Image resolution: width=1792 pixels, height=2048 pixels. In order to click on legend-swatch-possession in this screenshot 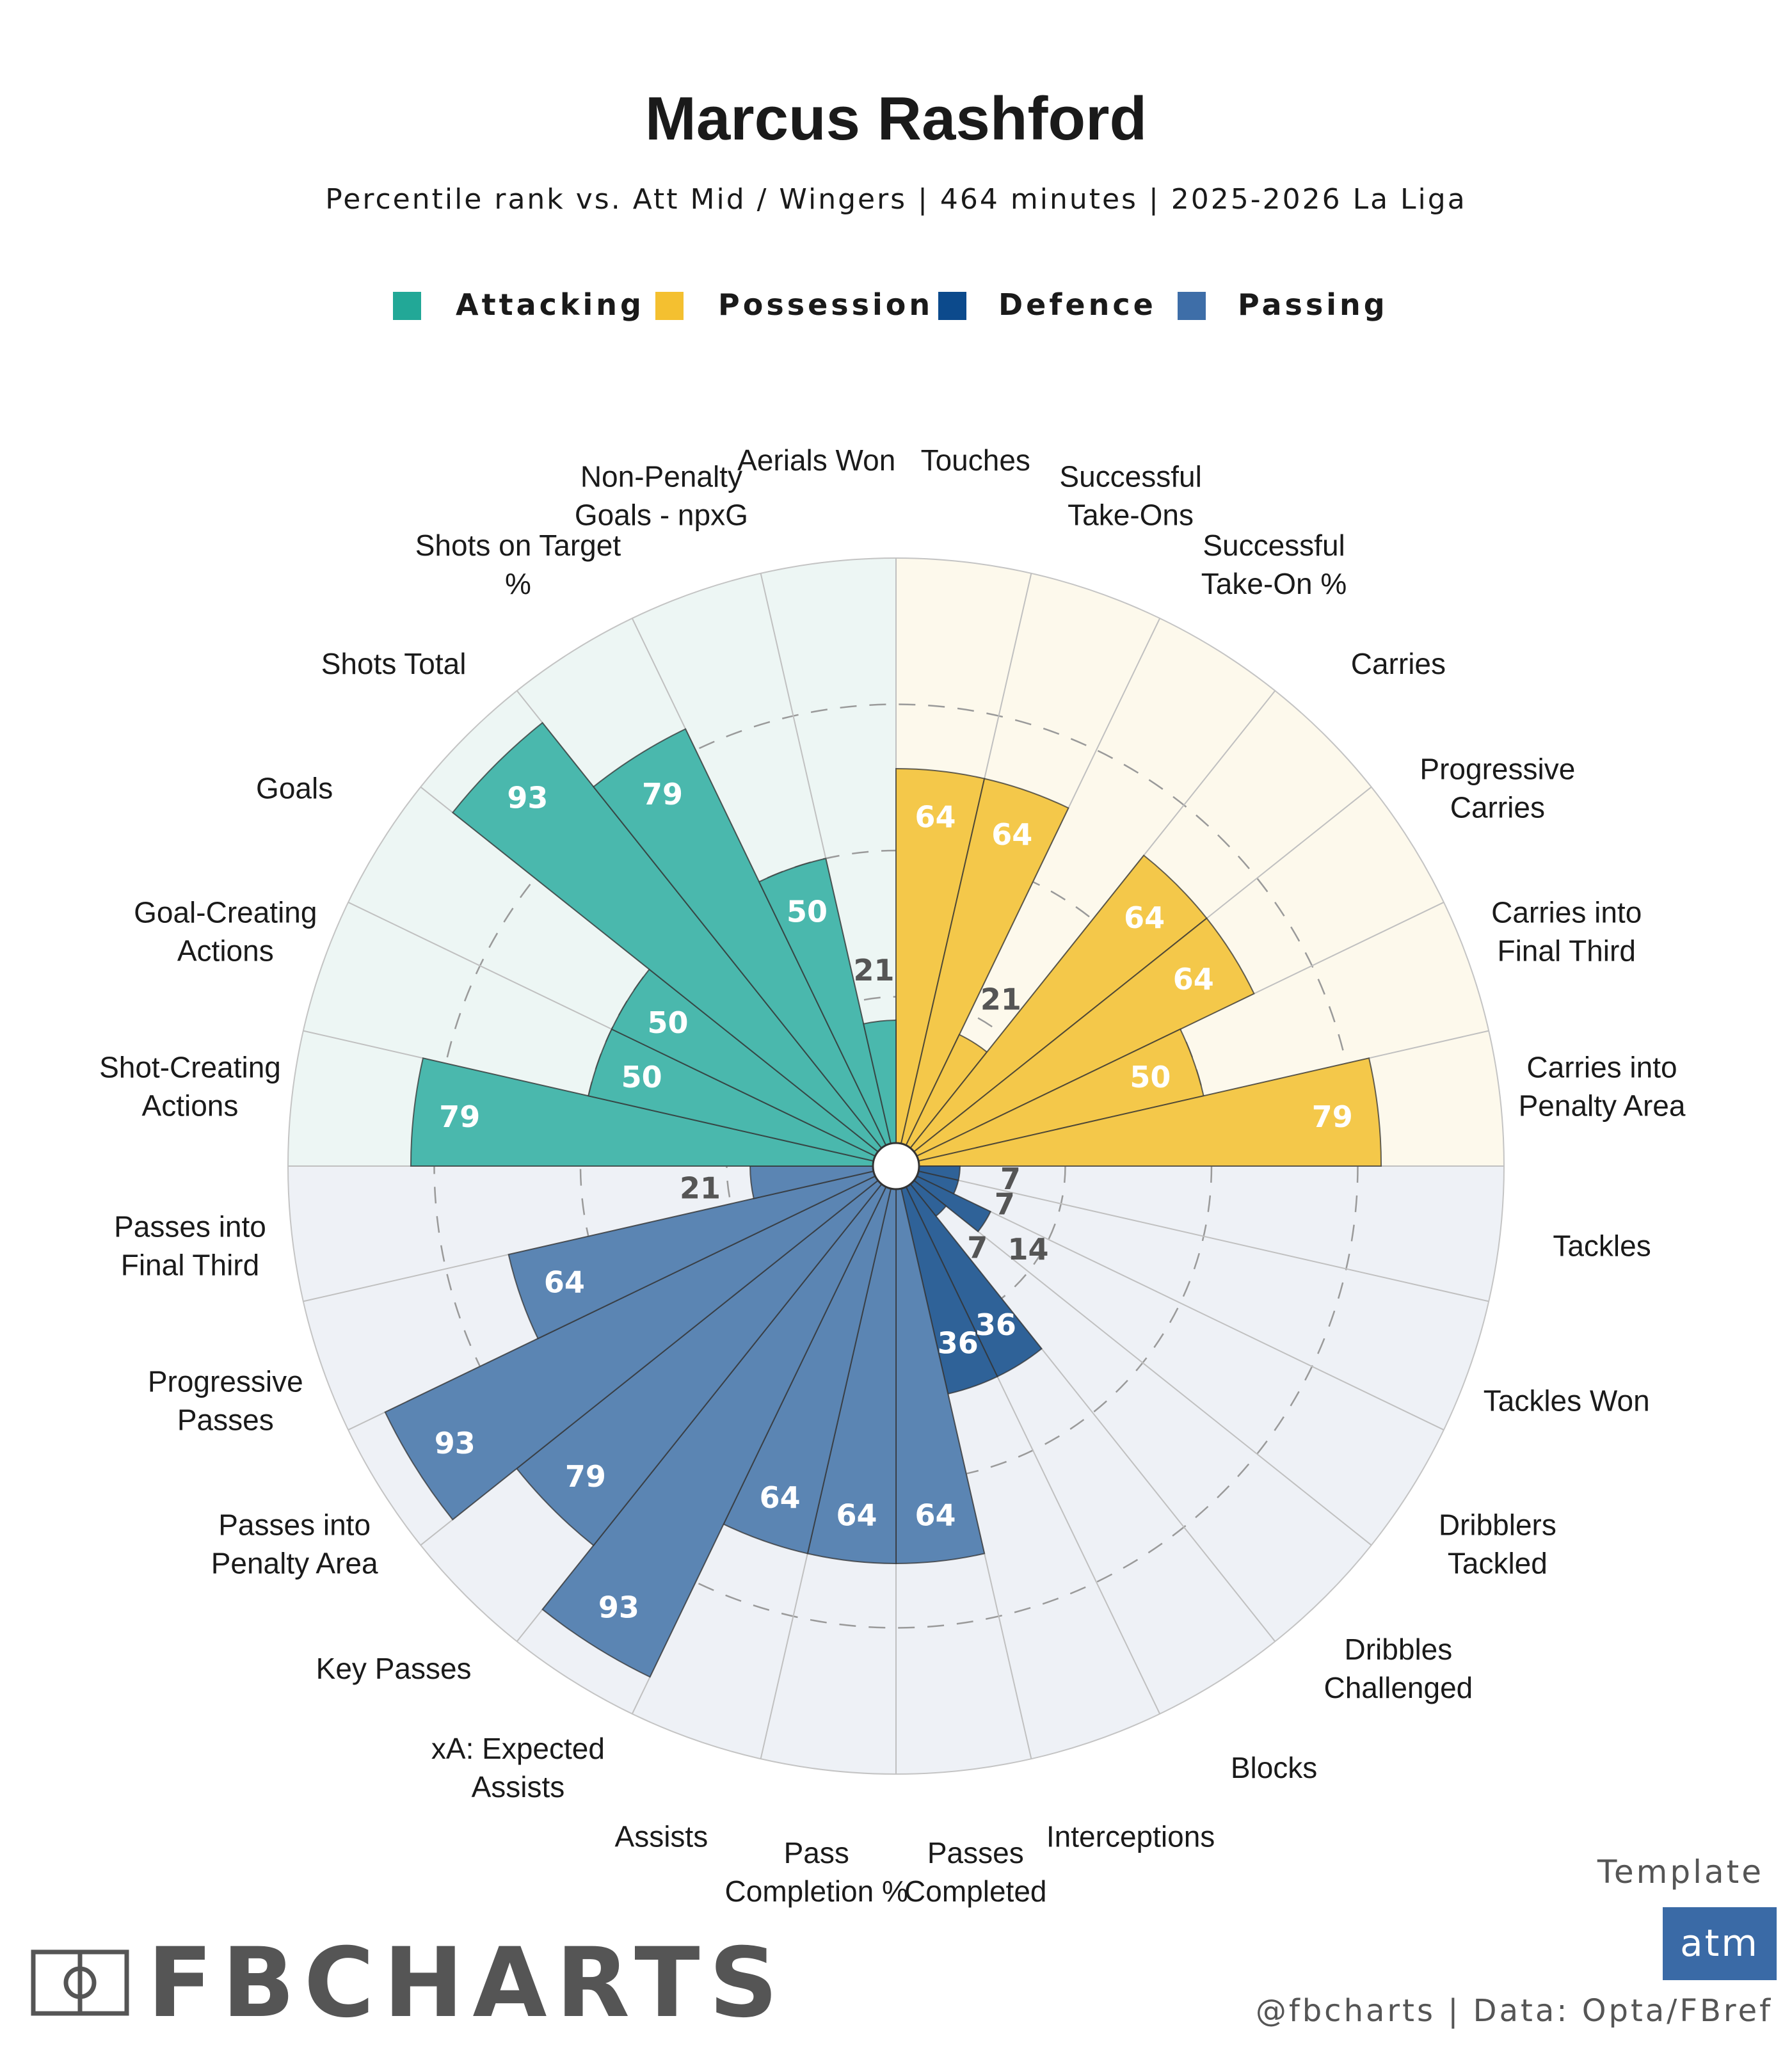, I will do `click(669, 306)`.